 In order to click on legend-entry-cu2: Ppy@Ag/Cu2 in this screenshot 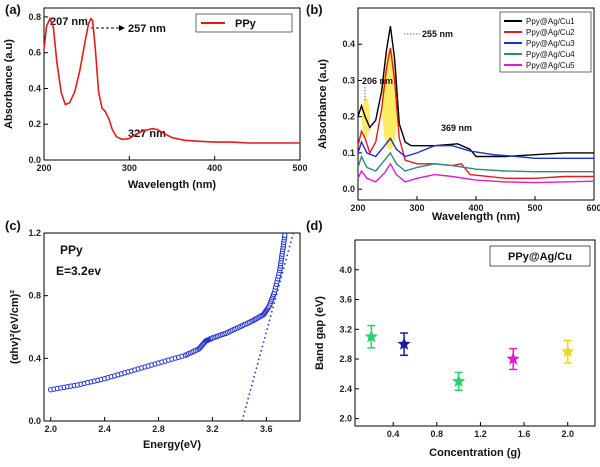, I will do `click(550, 32)`.